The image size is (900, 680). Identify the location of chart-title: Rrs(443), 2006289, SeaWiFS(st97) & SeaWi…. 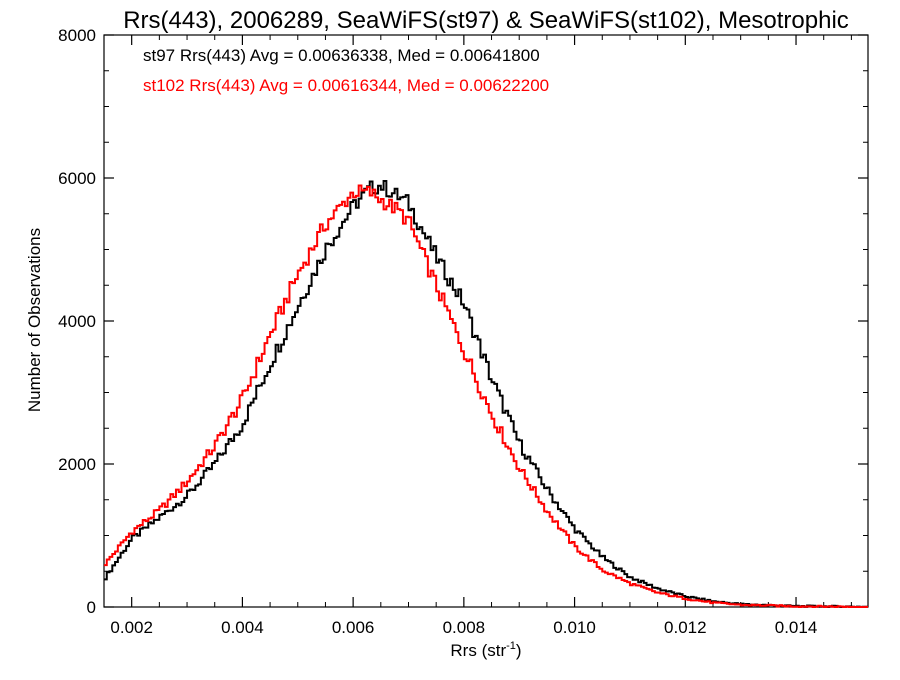
(486, 20).